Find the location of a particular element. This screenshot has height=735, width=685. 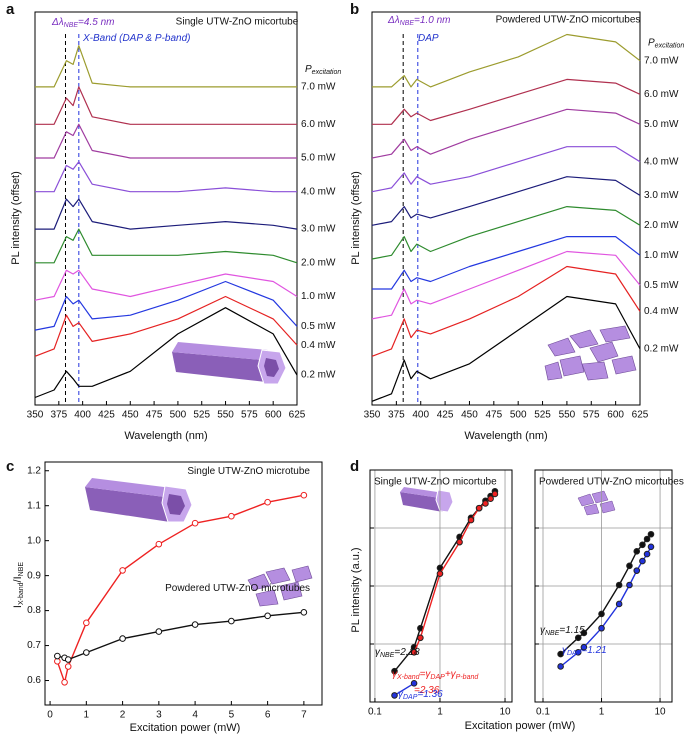

x-tick-label: 475 is located at coordinates (154, 415).